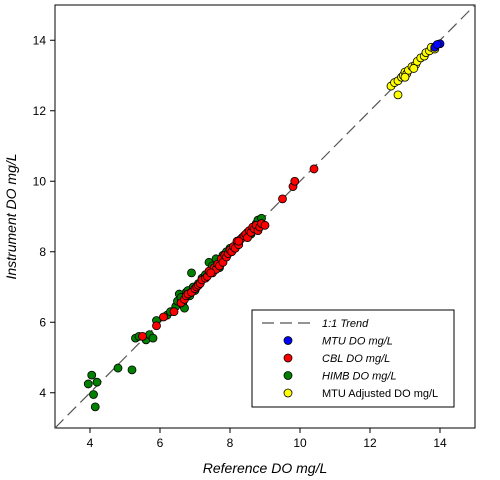 This screenshot has height=480, width=500. What do you see at coordinates (359, 377) in the screenshot?
I see `legend-label-2: HIMB DO mg/L` at bounding box center [359, 377].